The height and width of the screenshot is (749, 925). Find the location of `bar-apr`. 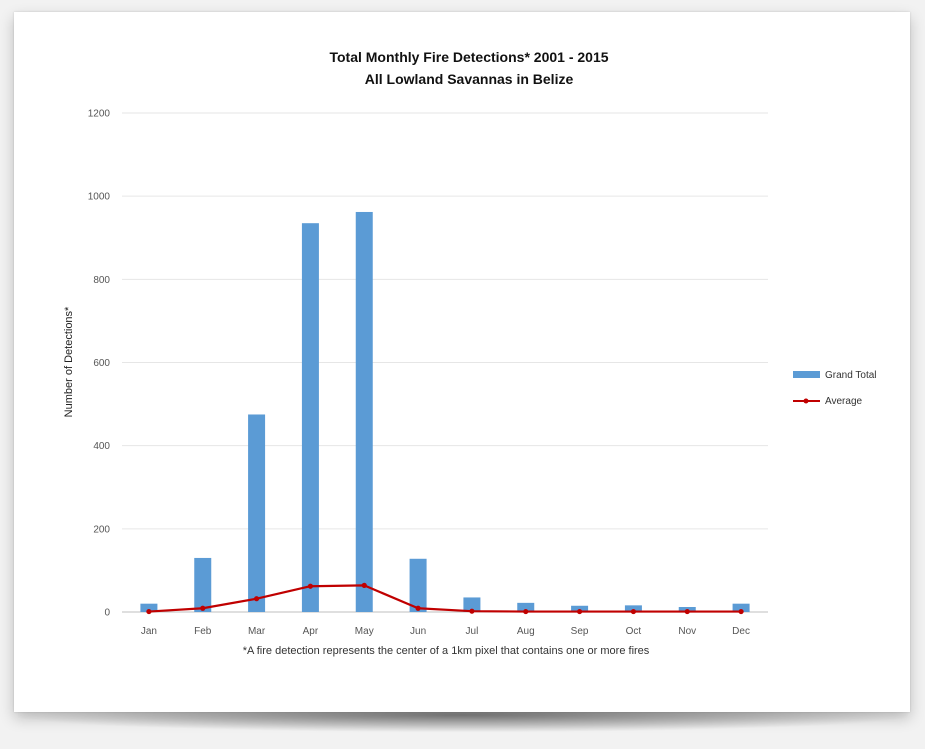

bar-apr is located at coordinates (310, 417).